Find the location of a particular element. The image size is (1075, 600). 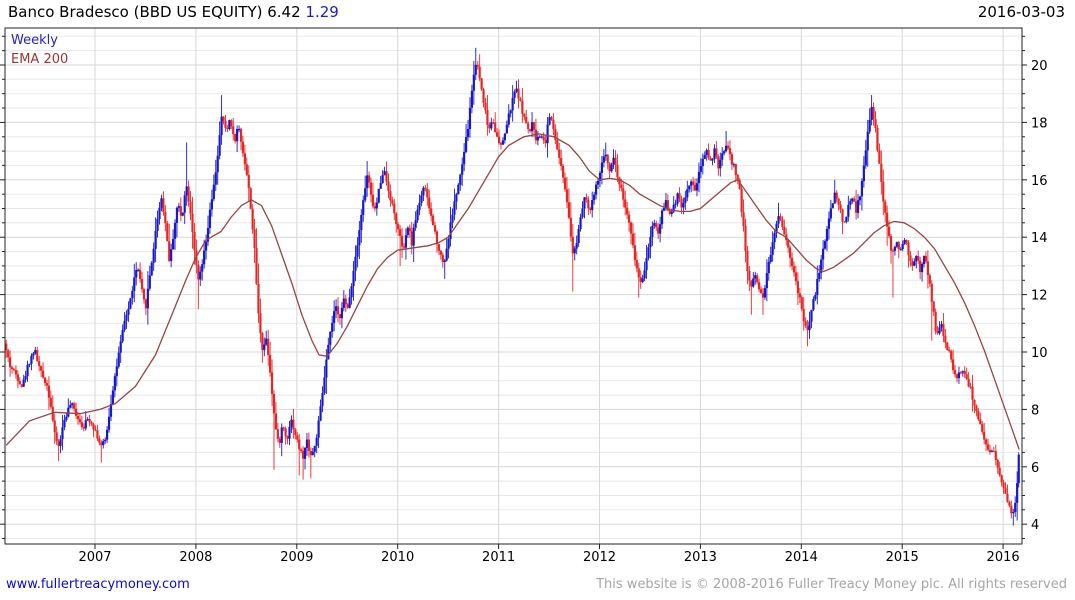

svg-text: 14 is located at coordinates (1039, 238).